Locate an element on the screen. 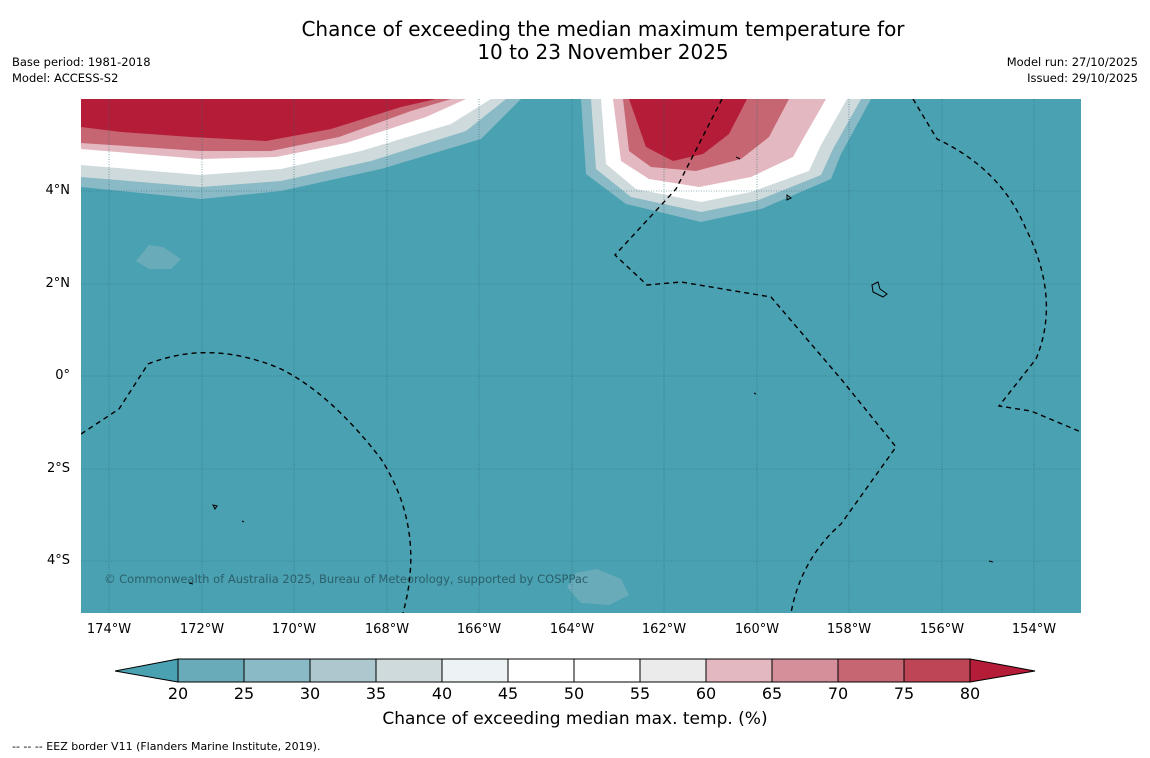 Image resolution: width=1150 pixels, height=758 pixels. meta-left: Base period: 1981-2018 Model: ACCESS-S2 is located at coordinates (81, 70).